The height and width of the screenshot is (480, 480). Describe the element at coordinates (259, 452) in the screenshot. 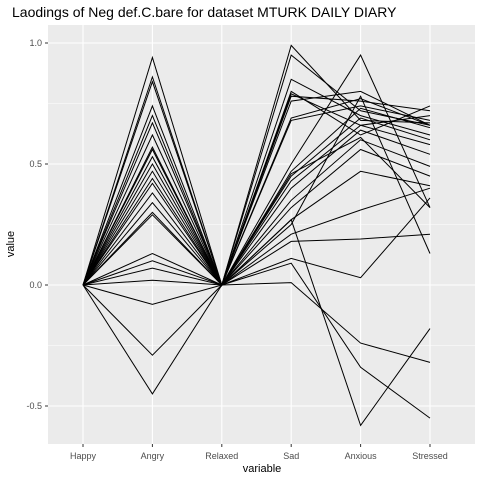

I see `x-axis-ticks: Happy Angry Relaxed Sad Anxious Stressed` at that location.